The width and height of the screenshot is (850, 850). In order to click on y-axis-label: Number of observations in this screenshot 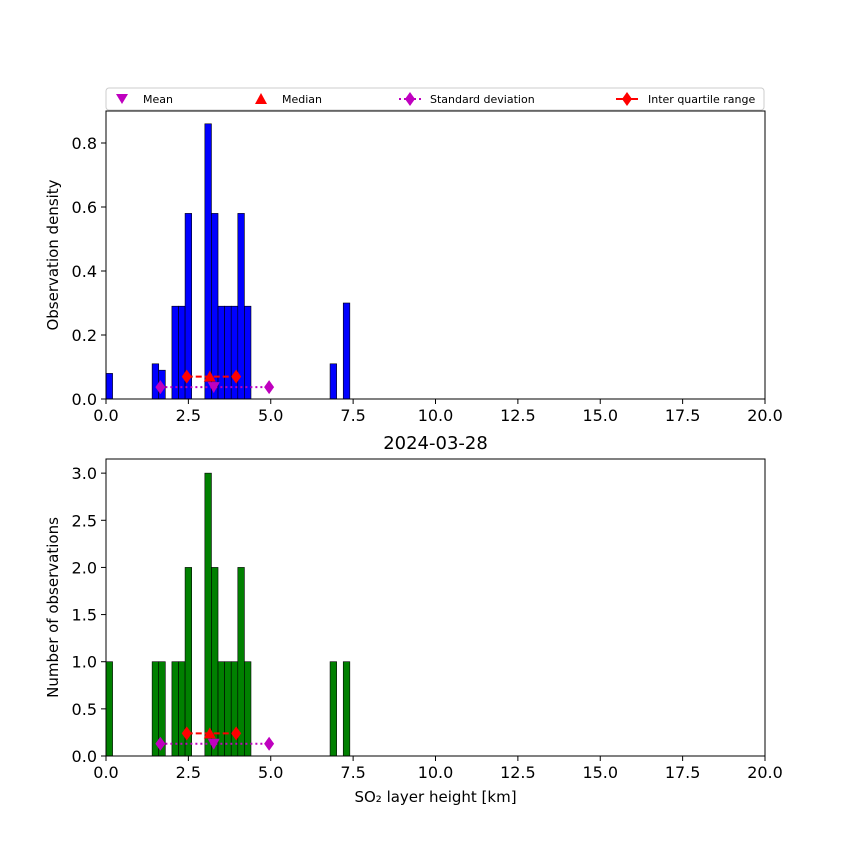, I will do `click(53, 607)`.